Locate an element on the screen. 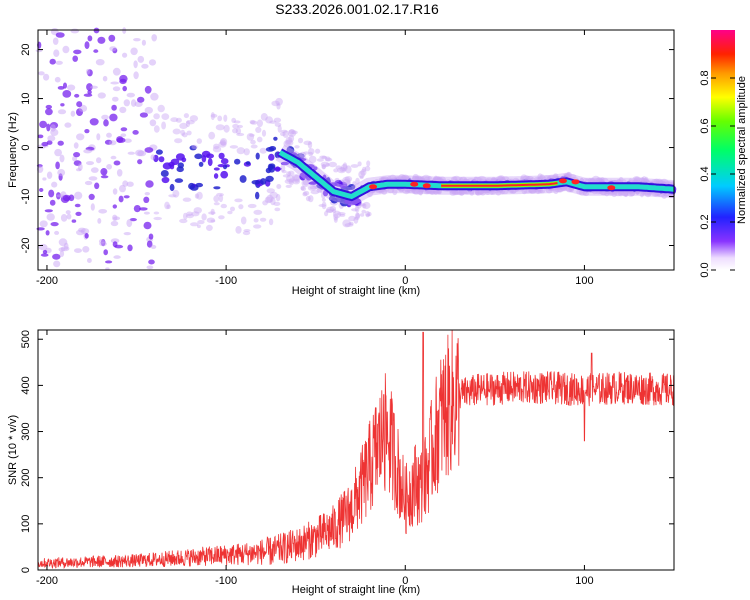  snr-y-tick-label: 400 is located at coordinates (26, 385).